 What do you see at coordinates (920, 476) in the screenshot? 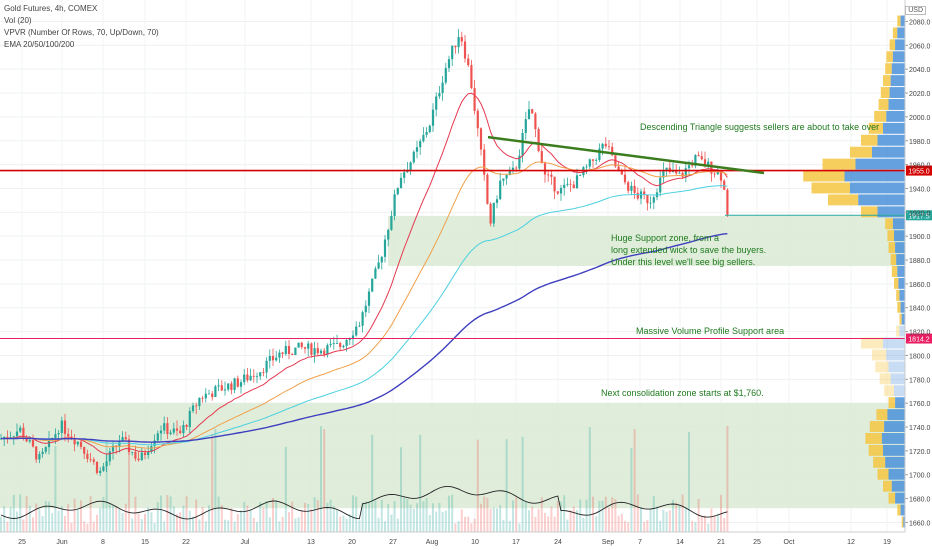
I see `y-tick-label: 1700.0` at bounding box center [920, 476].